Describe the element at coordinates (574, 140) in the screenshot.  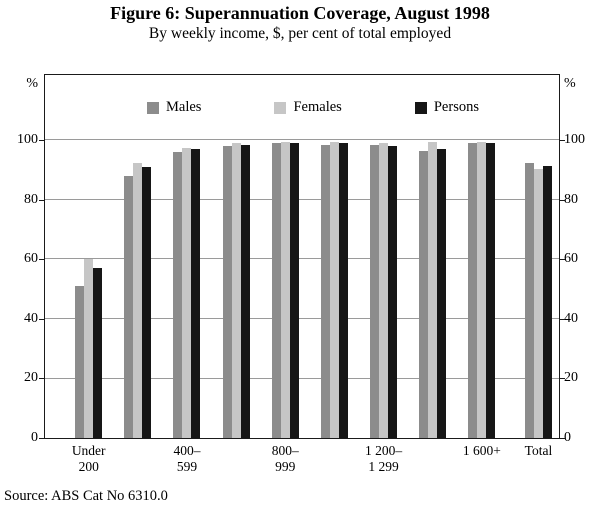
I see `y-axis-label-right: 100` at that location.